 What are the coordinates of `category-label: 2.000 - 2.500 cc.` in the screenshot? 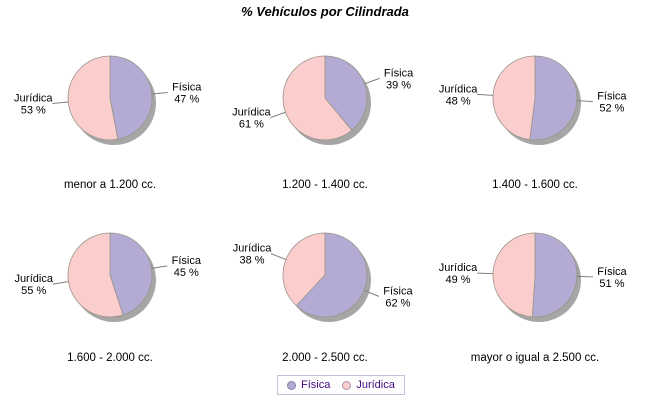 It's located at (325, 358).